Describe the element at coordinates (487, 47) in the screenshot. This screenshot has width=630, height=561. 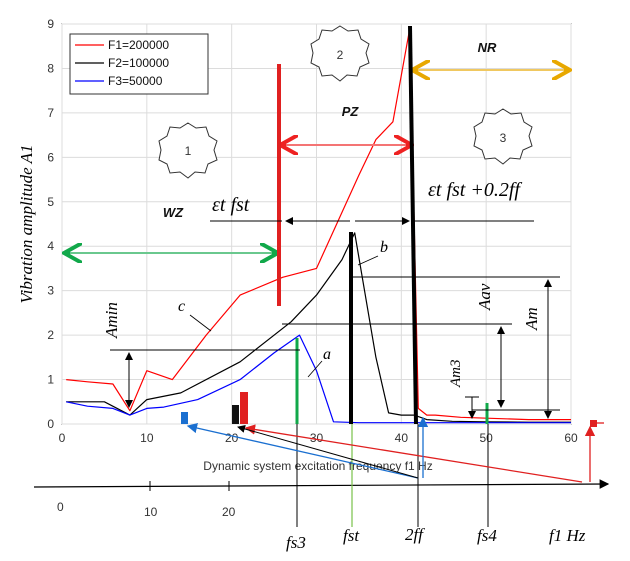
I see `zone-label-nr: NR` at that location.